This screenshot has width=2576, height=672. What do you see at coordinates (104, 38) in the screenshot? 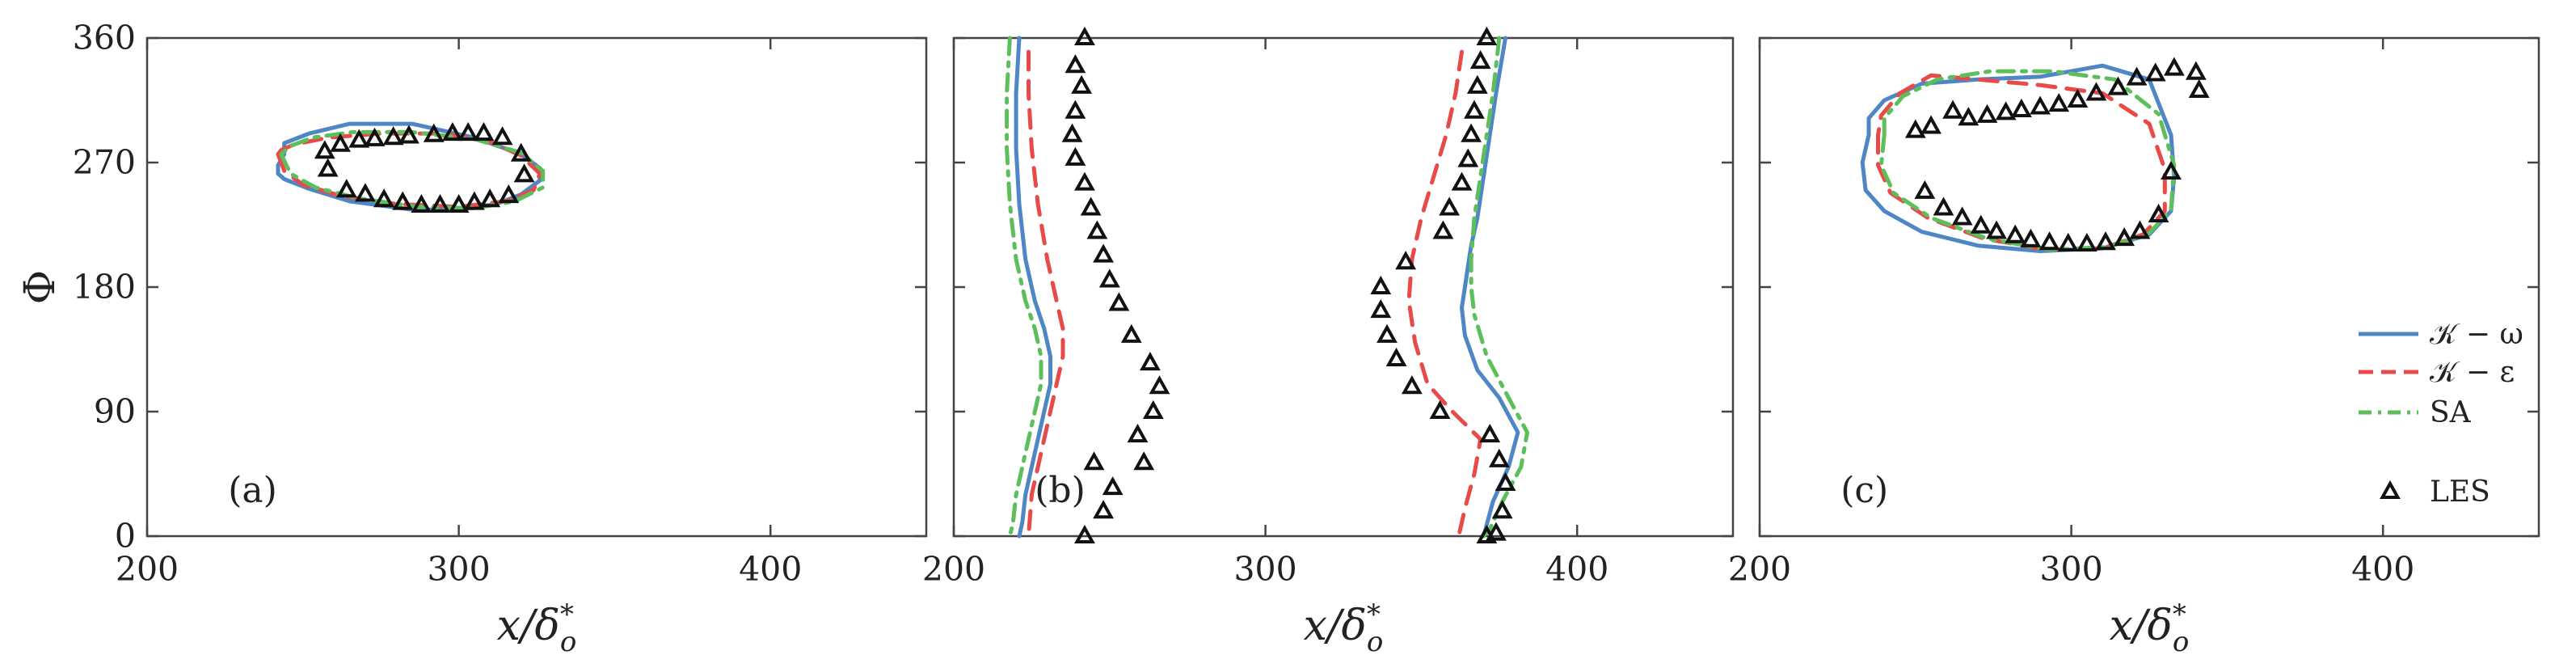
I see `y-tick-label: 360` at bounding box center [104, 38].